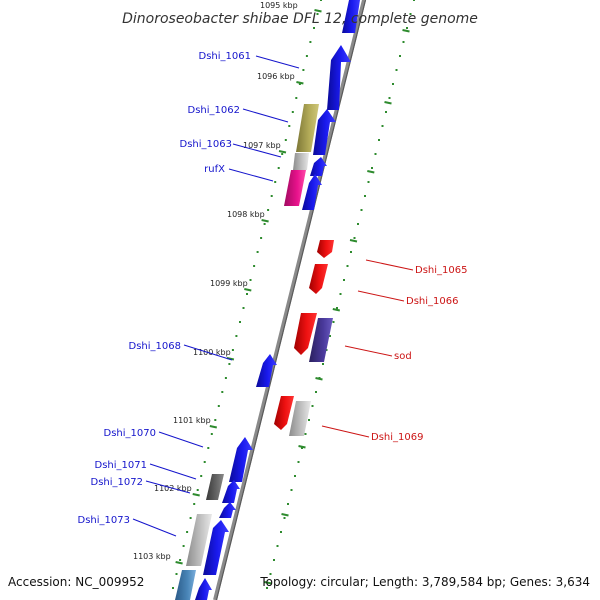  I want to click on gene-arrow-sod, so click(321, 340).